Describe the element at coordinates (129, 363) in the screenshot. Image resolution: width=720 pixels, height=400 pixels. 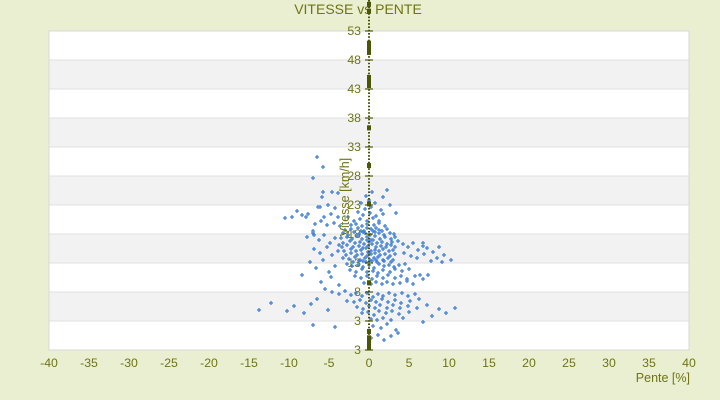
I see `x-tick-label: -30` at that location.